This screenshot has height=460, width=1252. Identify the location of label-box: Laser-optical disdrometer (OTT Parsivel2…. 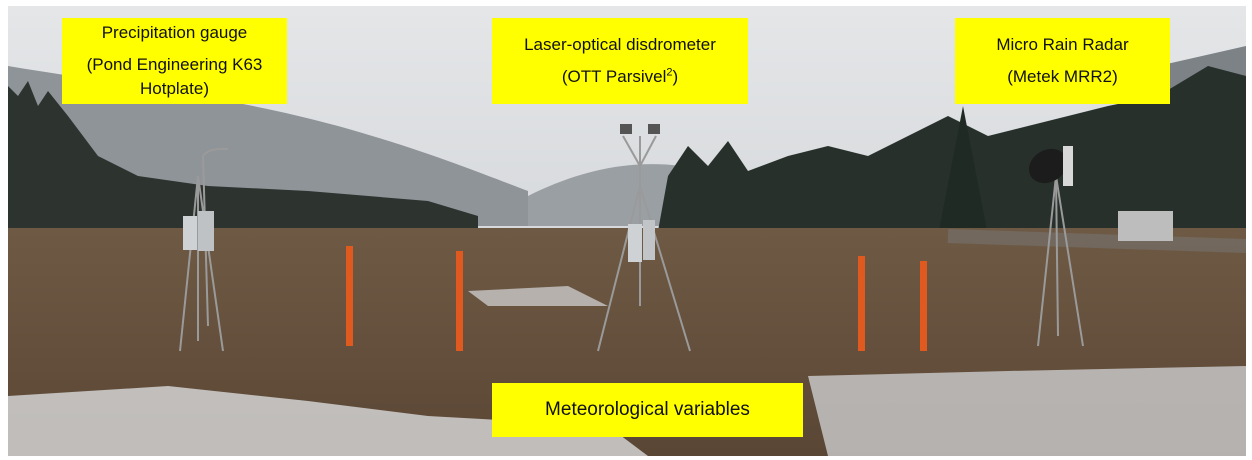
(620, 61).